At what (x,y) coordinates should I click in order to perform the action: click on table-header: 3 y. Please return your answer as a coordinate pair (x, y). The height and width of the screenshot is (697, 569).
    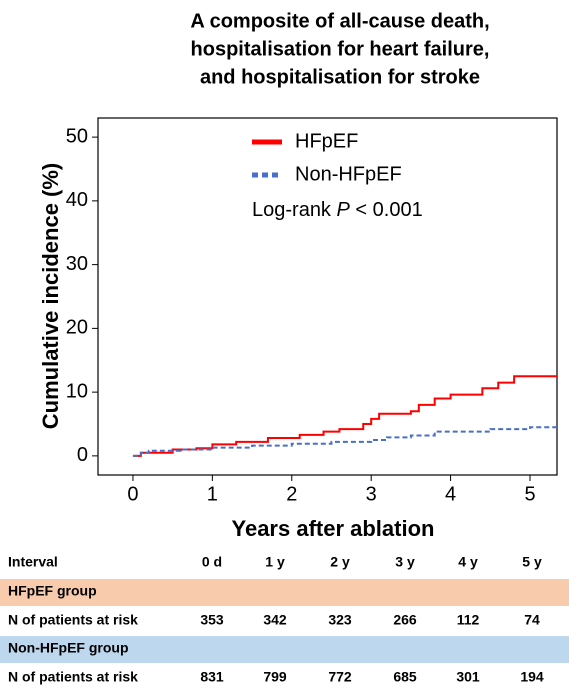
    Looking at the image, I should click on (405, 562).